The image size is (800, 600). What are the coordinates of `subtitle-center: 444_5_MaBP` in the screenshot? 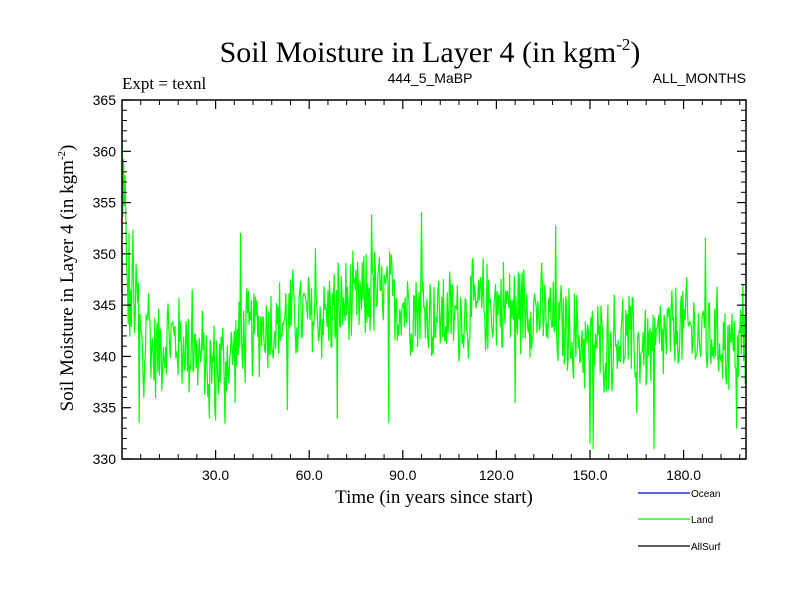 It's located at (430, 78).